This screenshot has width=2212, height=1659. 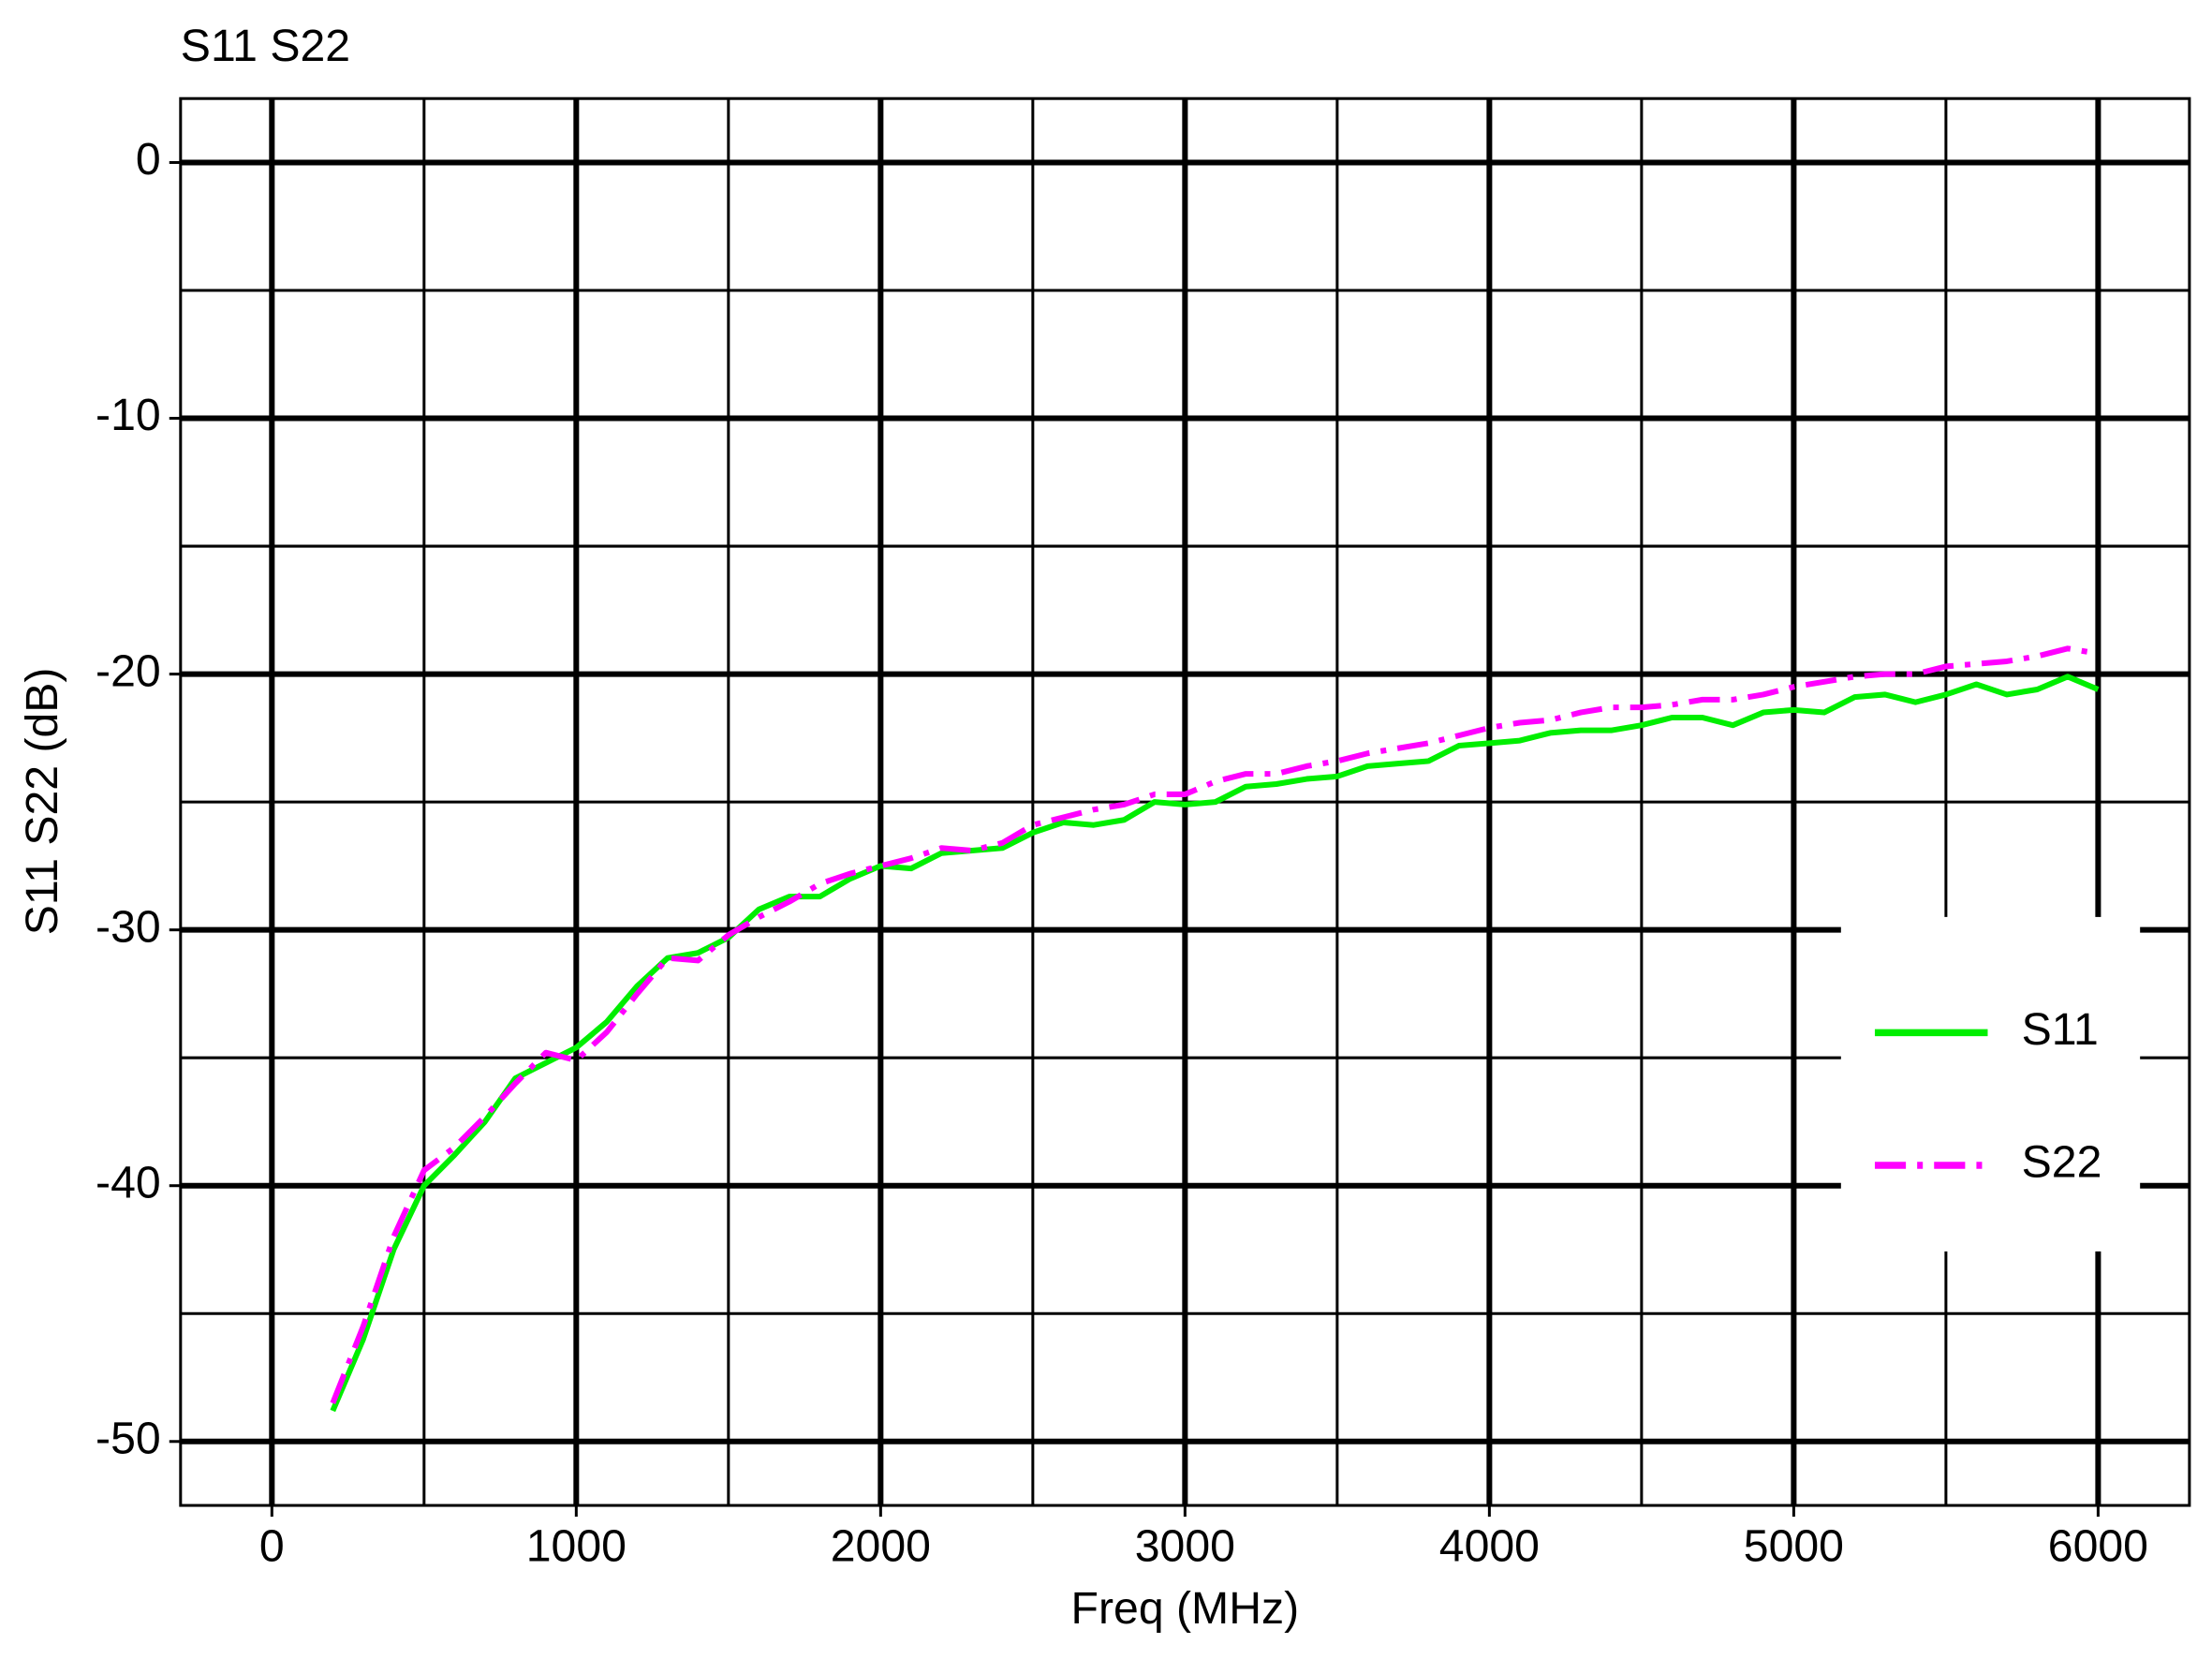 I want to click on y-tick-label: -20, so click(x=128, y=671).